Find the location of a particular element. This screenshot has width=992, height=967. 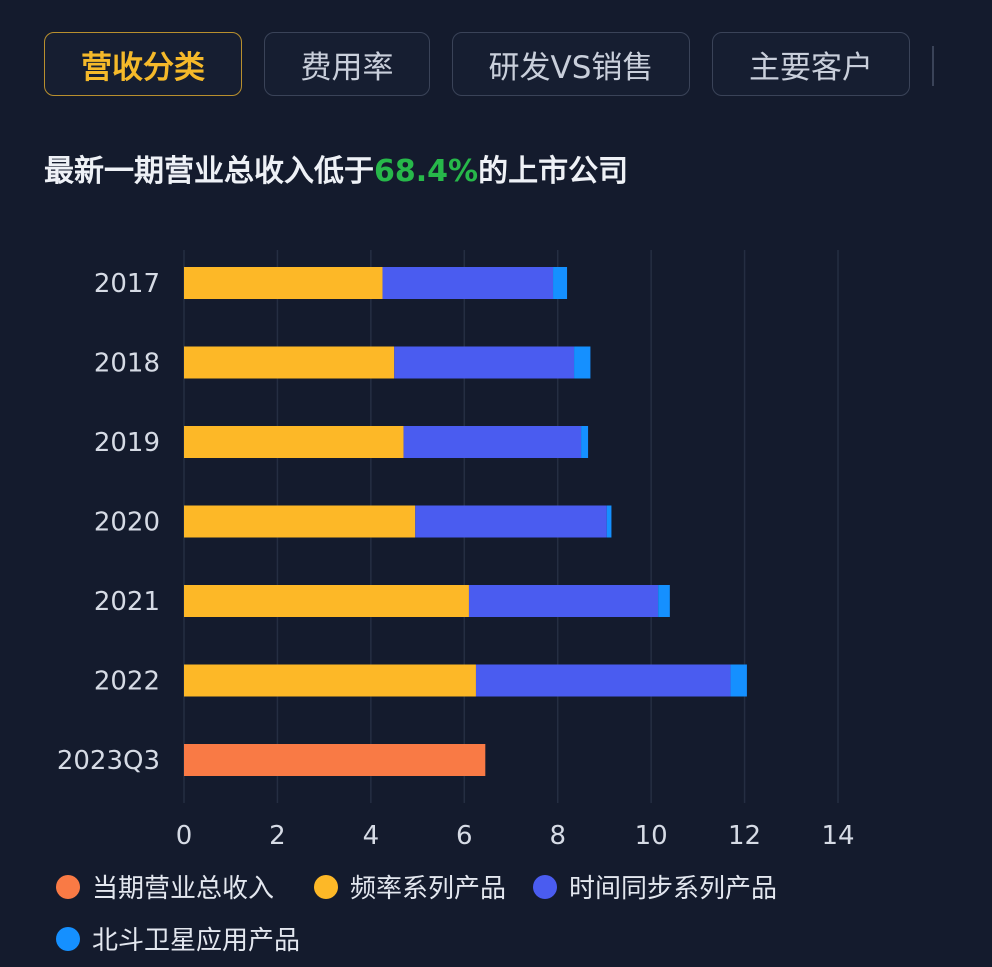

tab-bar: 营收分类 费用率 研发VS销售 主要客户 is located at coordinates (518, 65).